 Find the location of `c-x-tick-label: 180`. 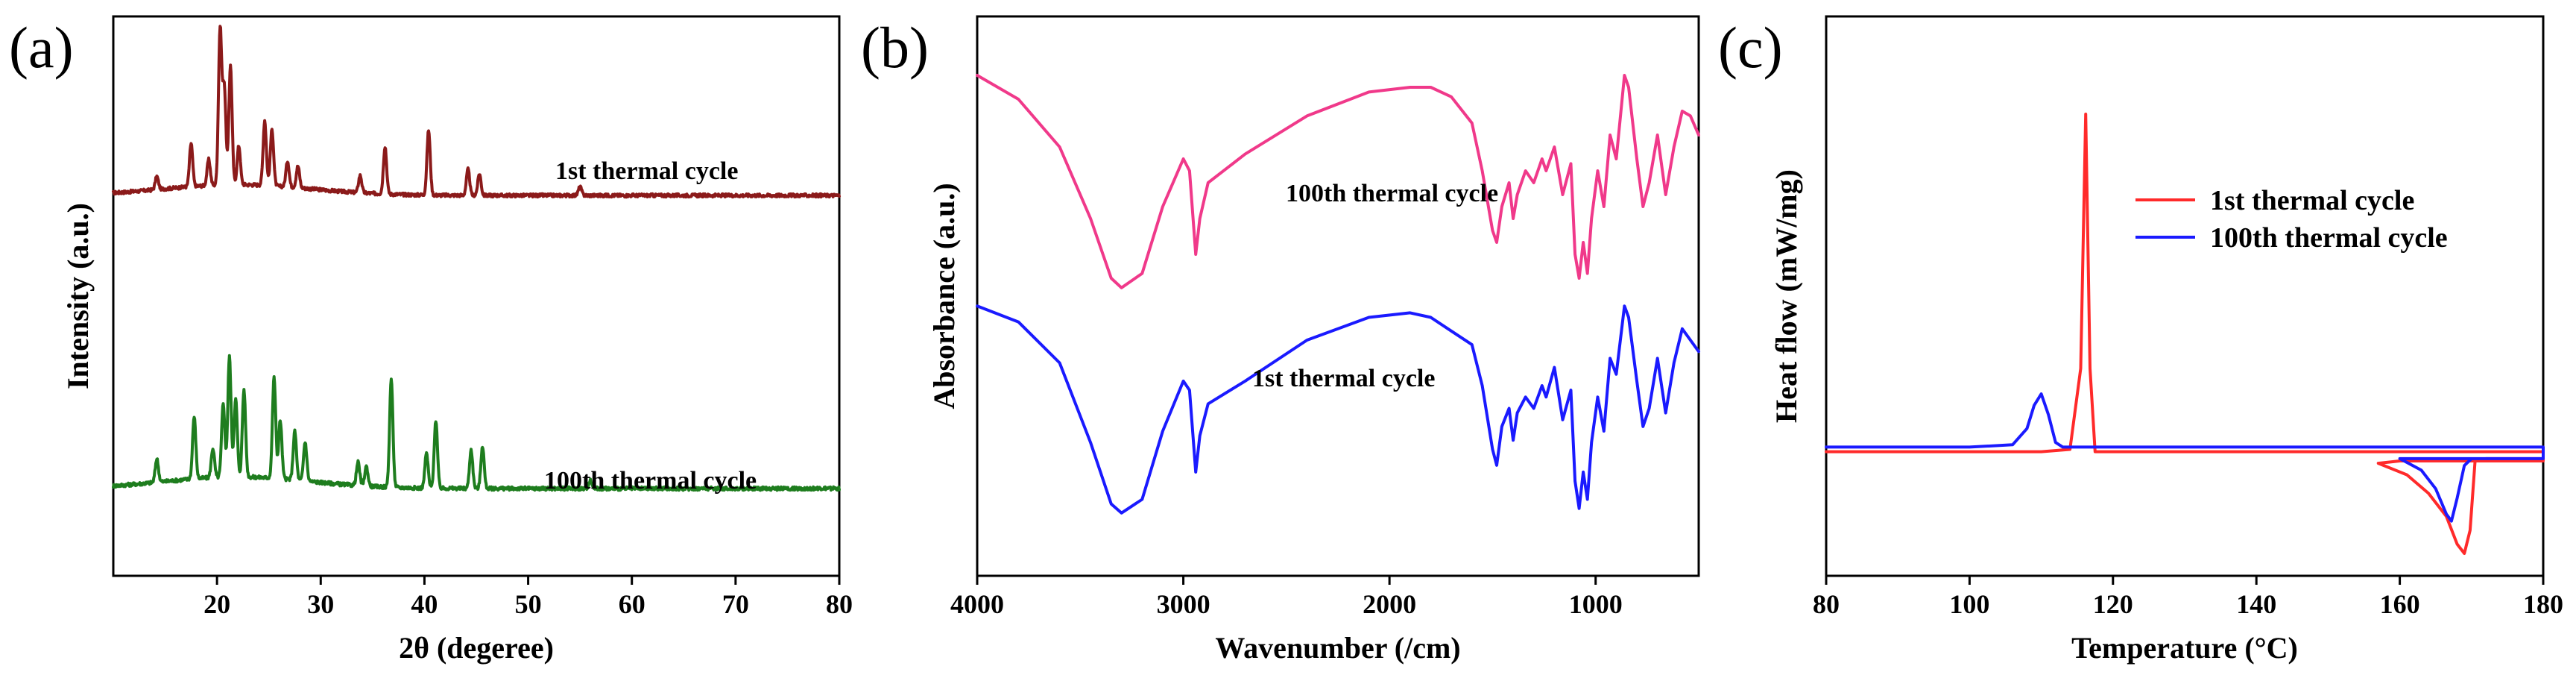

c-x-tick-label: 180 is located at coordinates (2543, 604).